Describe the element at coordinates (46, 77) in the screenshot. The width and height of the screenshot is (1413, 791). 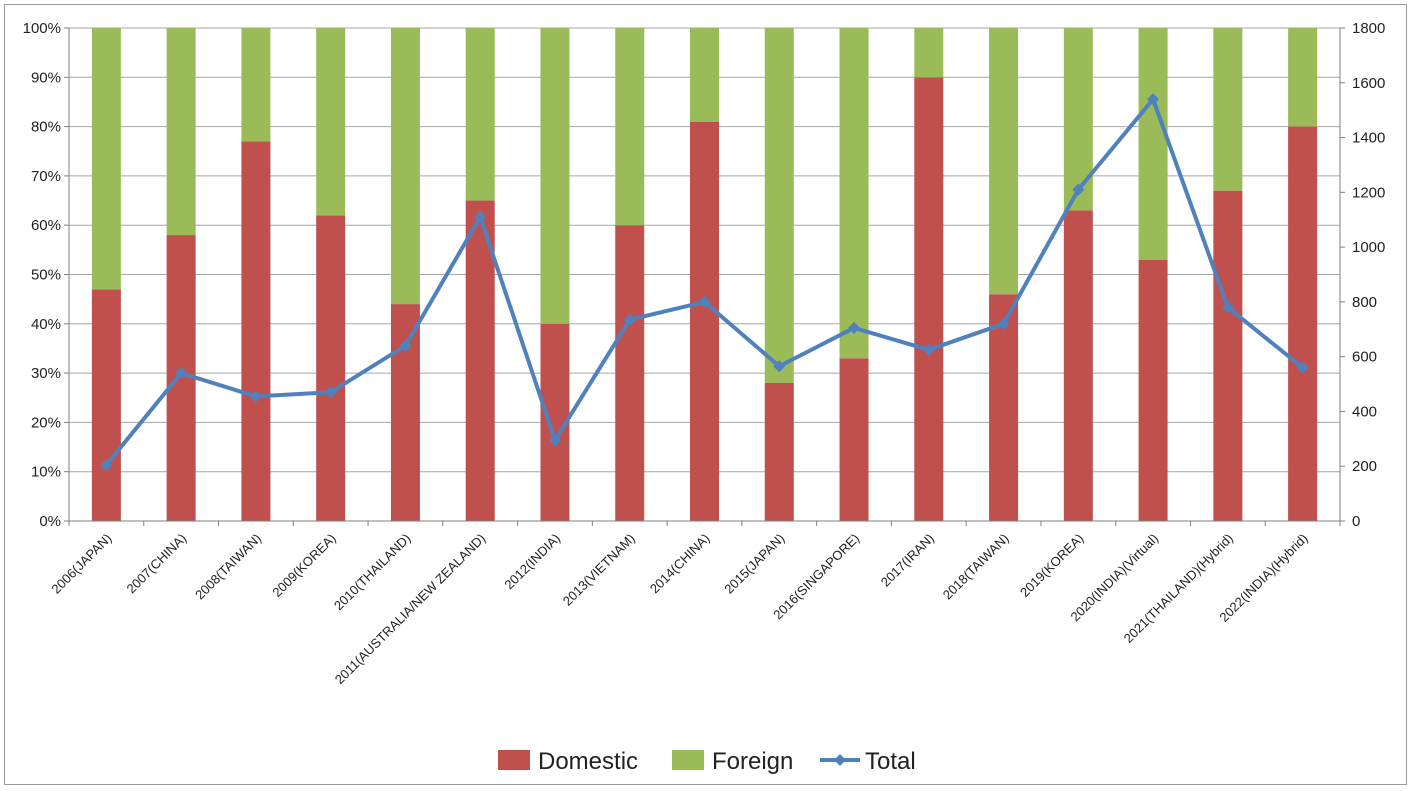
I see `left-tick-label: 90%` at that location.